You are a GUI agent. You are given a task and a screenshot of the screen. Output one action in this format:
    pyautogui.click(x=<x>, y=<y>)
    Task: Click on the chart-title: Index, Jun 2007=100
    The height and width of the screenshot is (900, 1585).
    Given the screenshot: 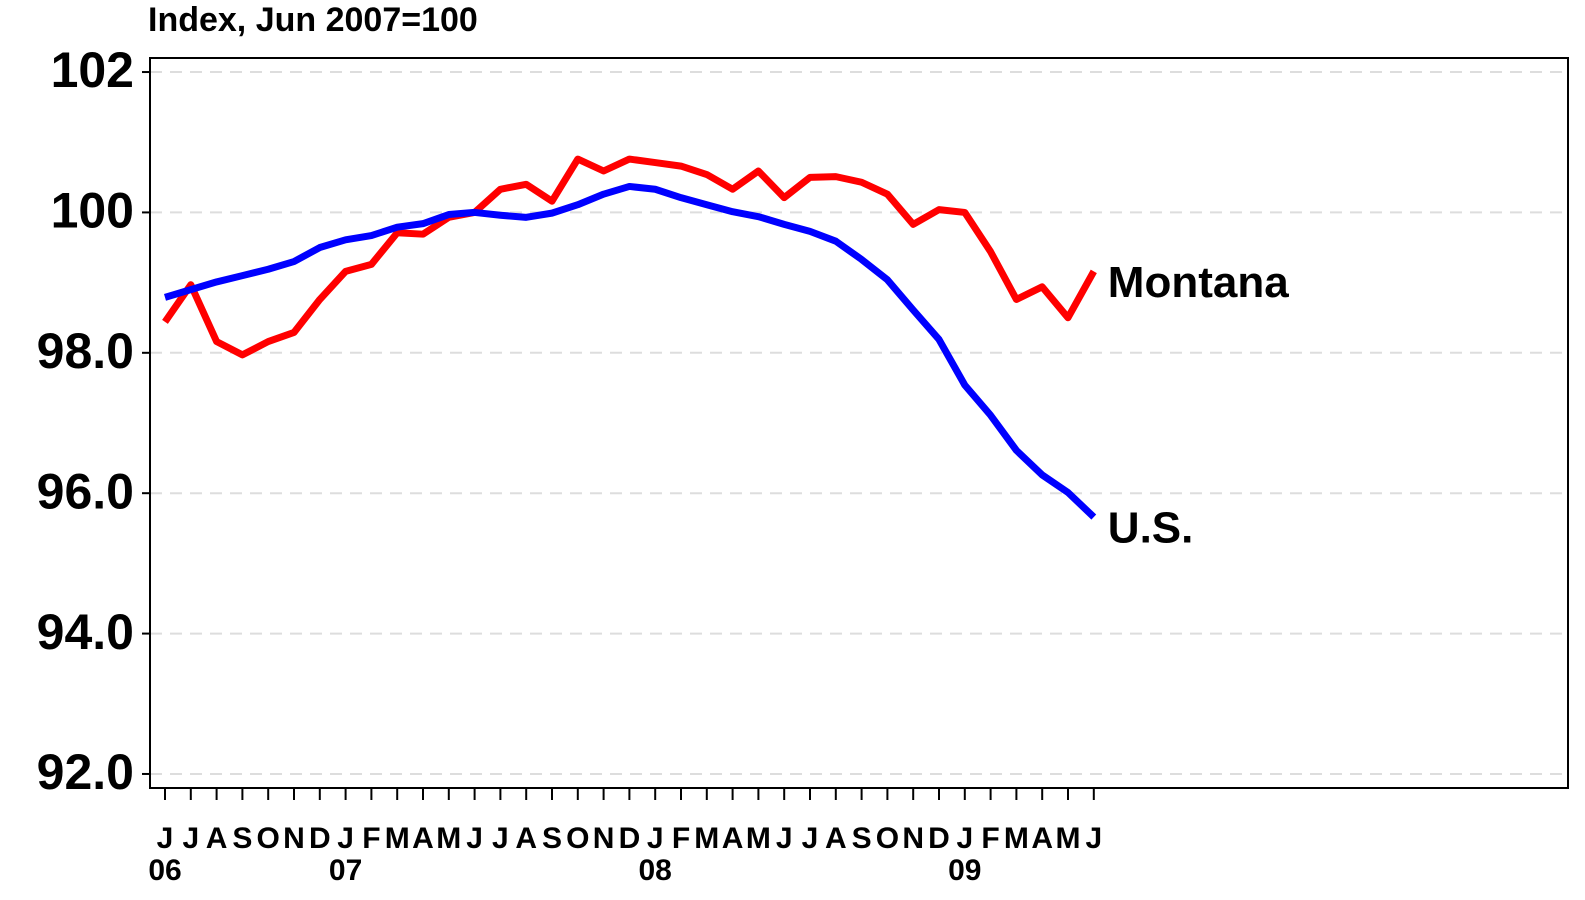 What is the action you would take?
    pyautogui.click(x=313, y=20)
    